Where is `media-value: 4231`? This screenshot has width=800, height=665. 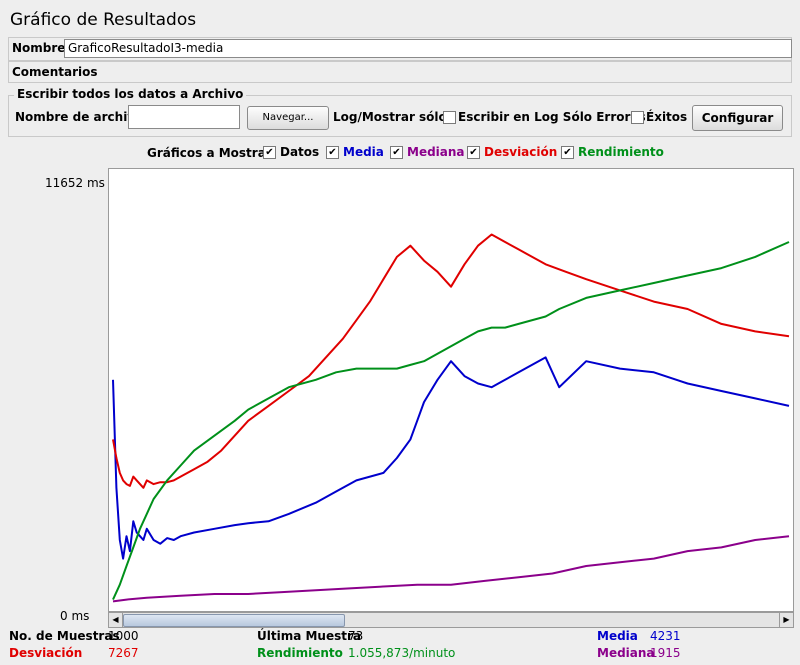 media-value: 4231 is located at coordinates (665, 636).